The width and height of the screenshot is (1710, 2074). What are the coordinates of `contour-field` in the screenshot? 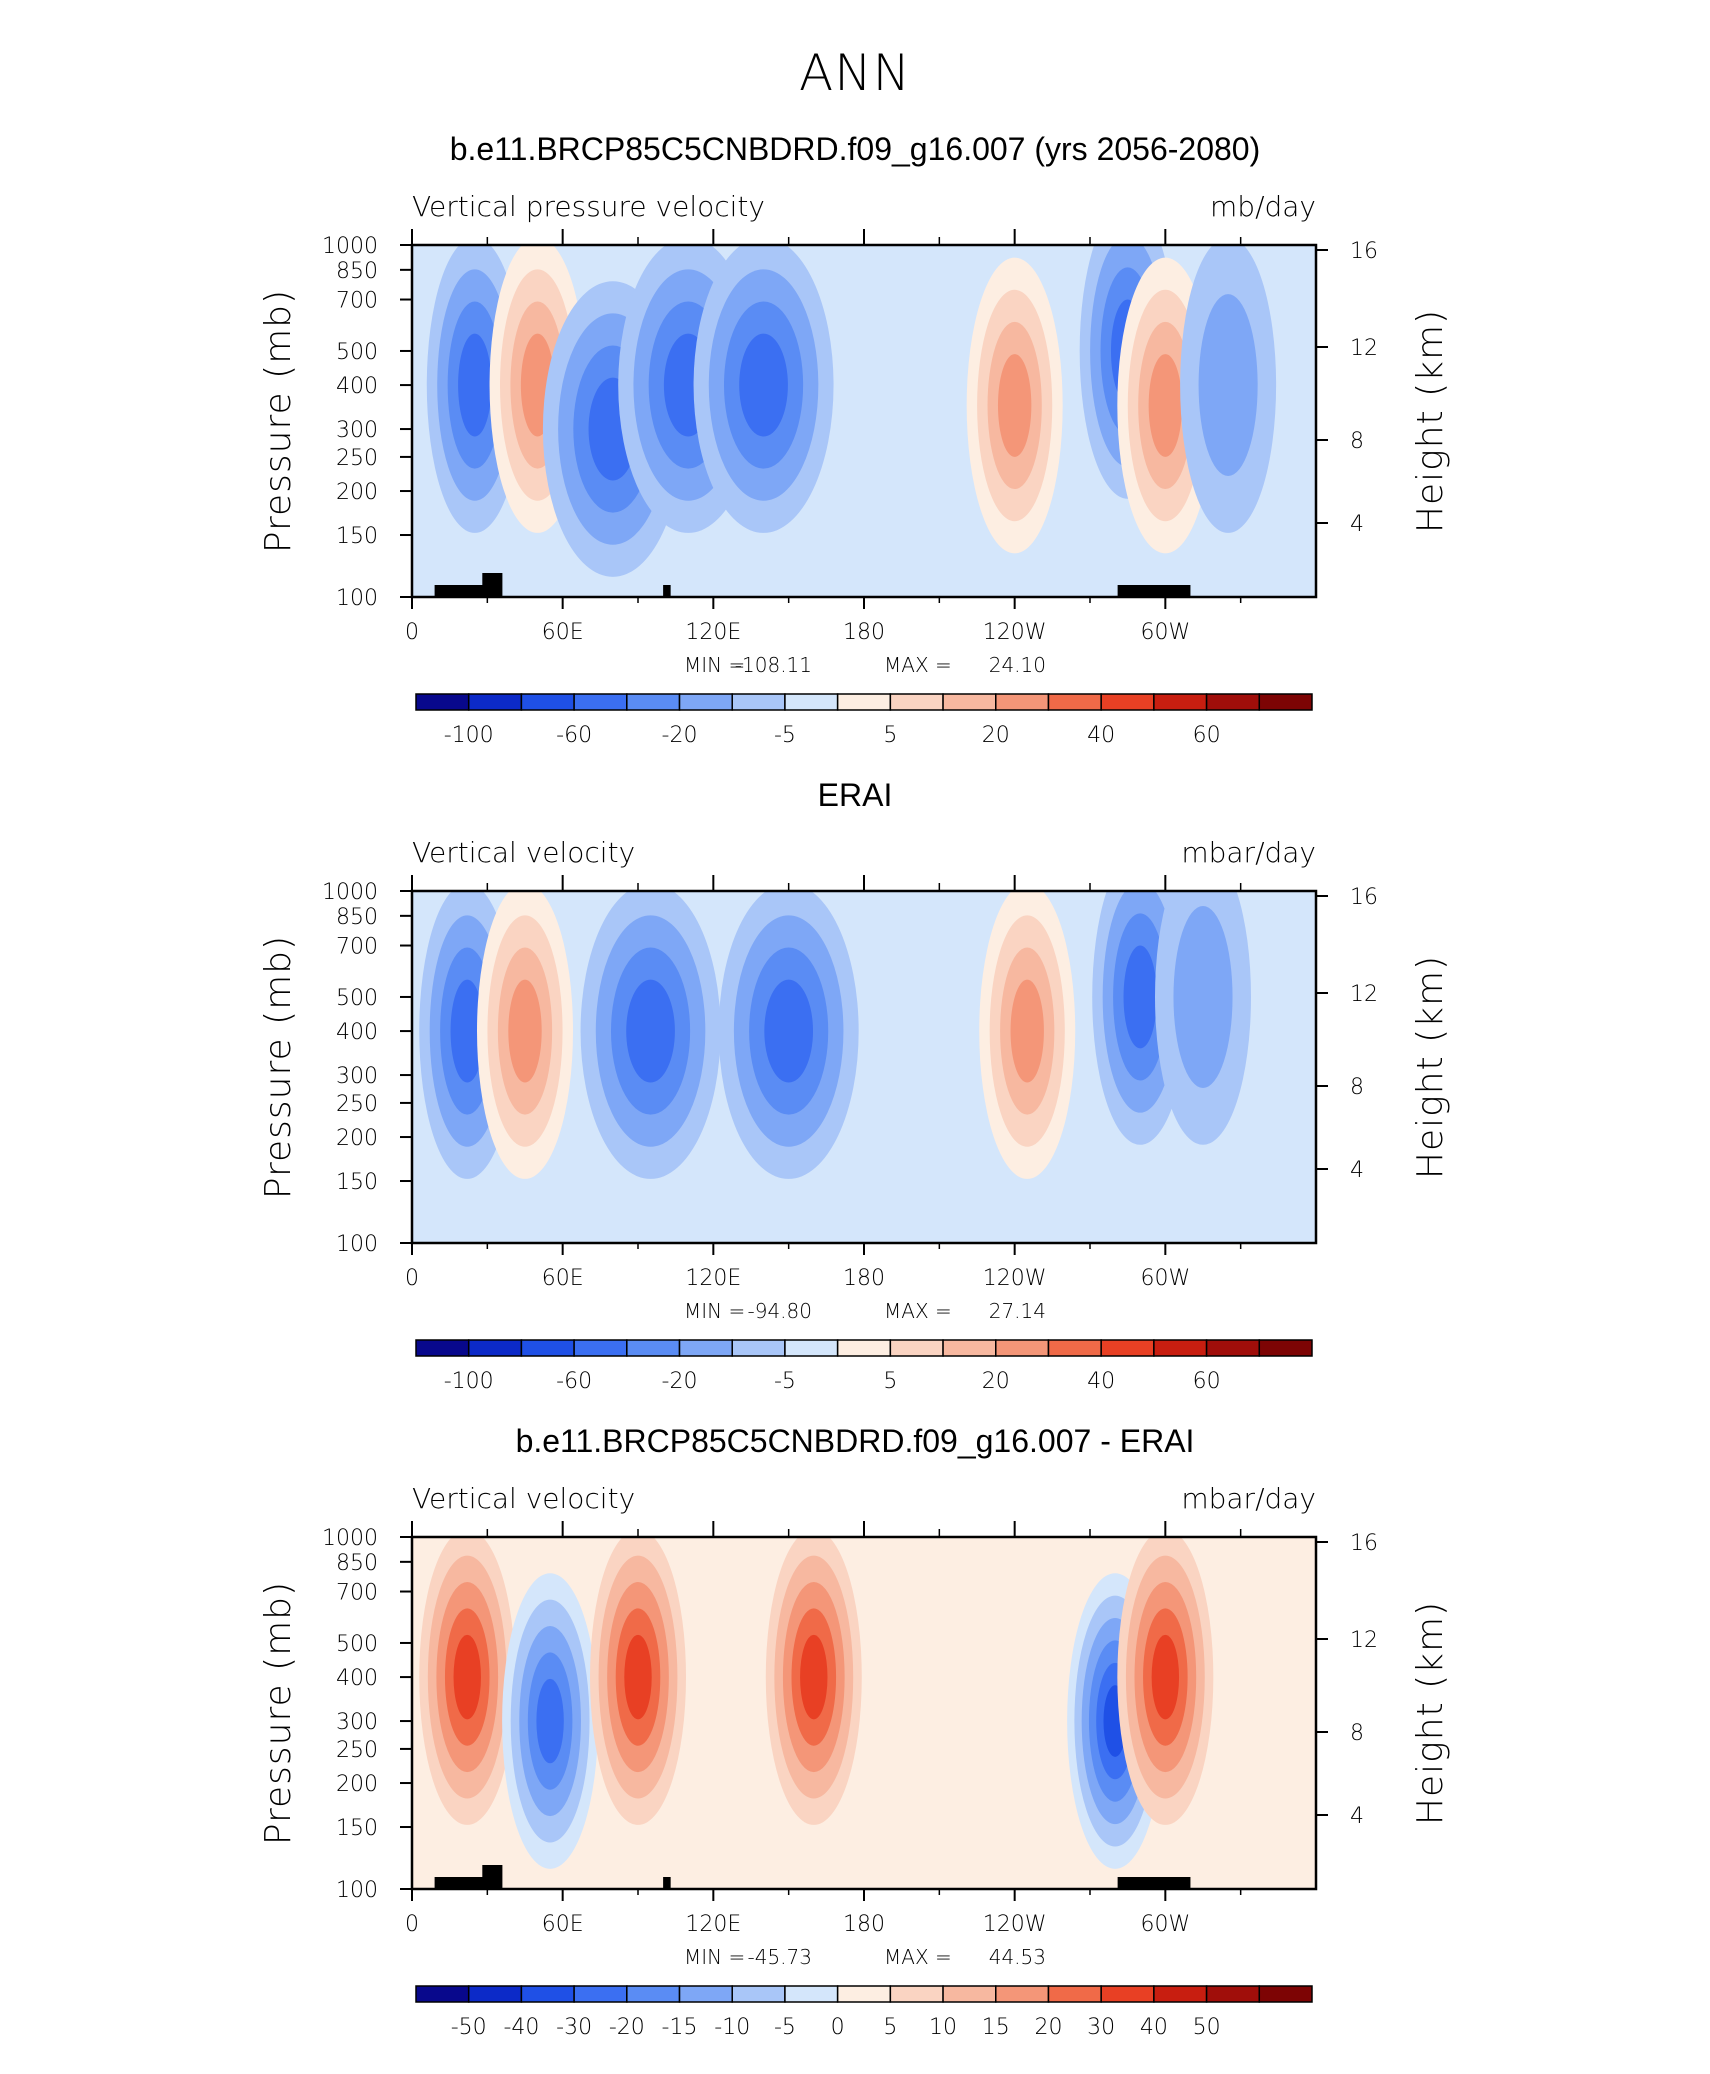 It's located at (835, 1035).